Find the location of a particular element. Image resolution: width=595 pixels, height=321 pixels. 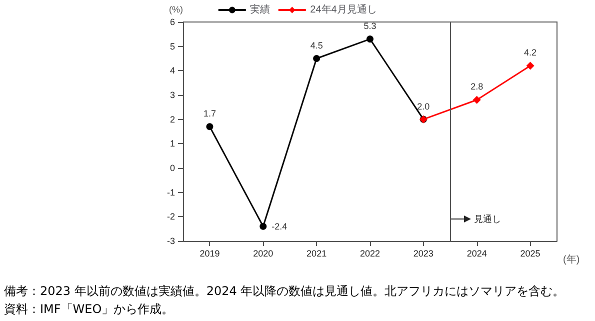

legend-label: 実績 is located at coordinates (260, 10).